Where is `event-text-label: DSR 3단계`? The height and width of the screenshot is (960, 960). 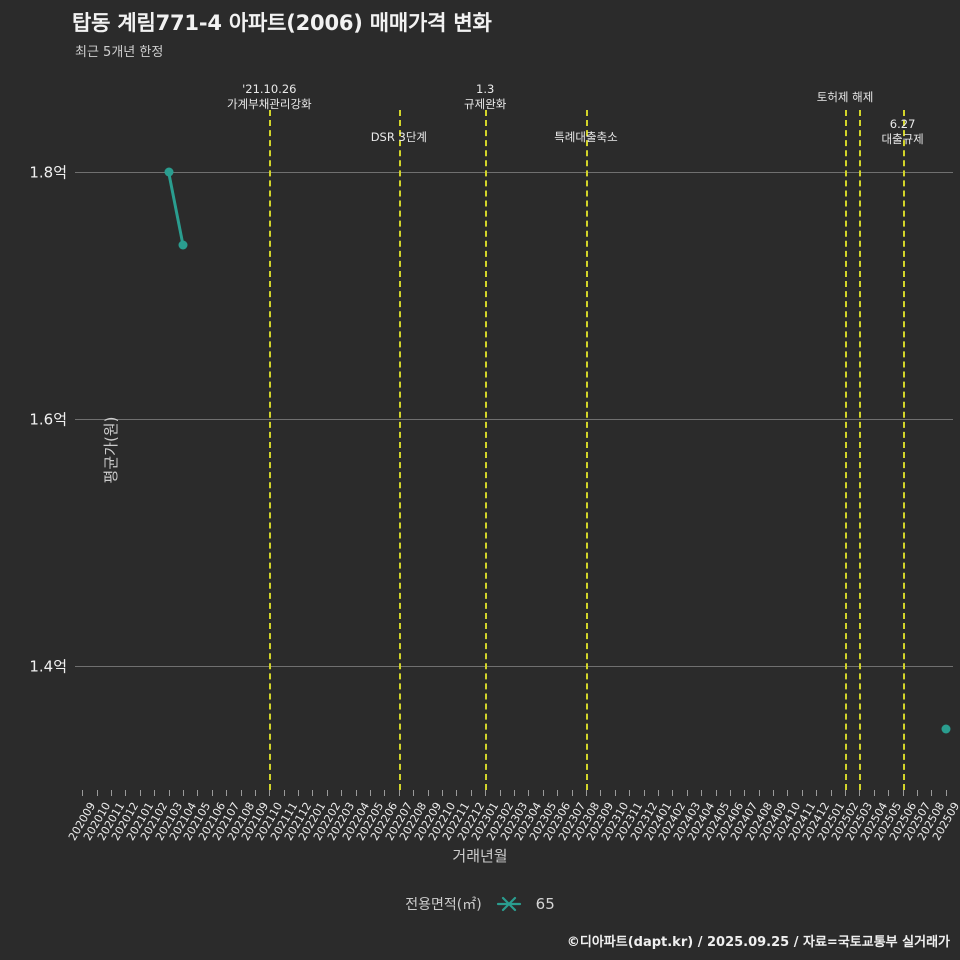 event-text-label: DSR 3단계 is located at coordinates (398, 137).